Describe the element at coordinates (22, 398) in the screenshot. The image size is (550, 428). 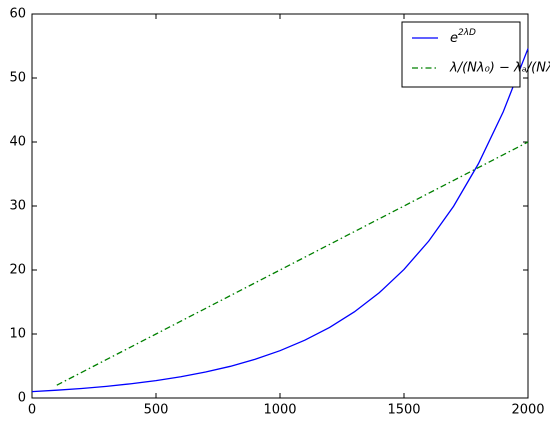
I see `y-tick-label: 0` at that location.